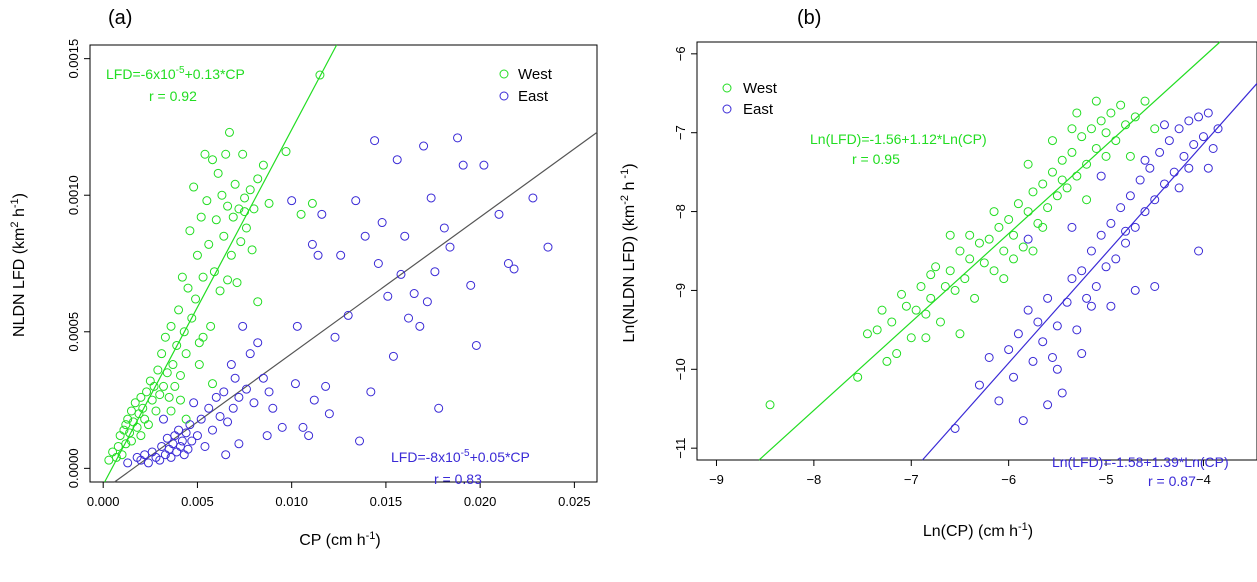 The image size is (1257, 582). What do you see at coordinates (340, 539) in the screenshot?
I see `panel-a-x-axis-label: CP (cm h-1)` at bounding box center [340, 539].